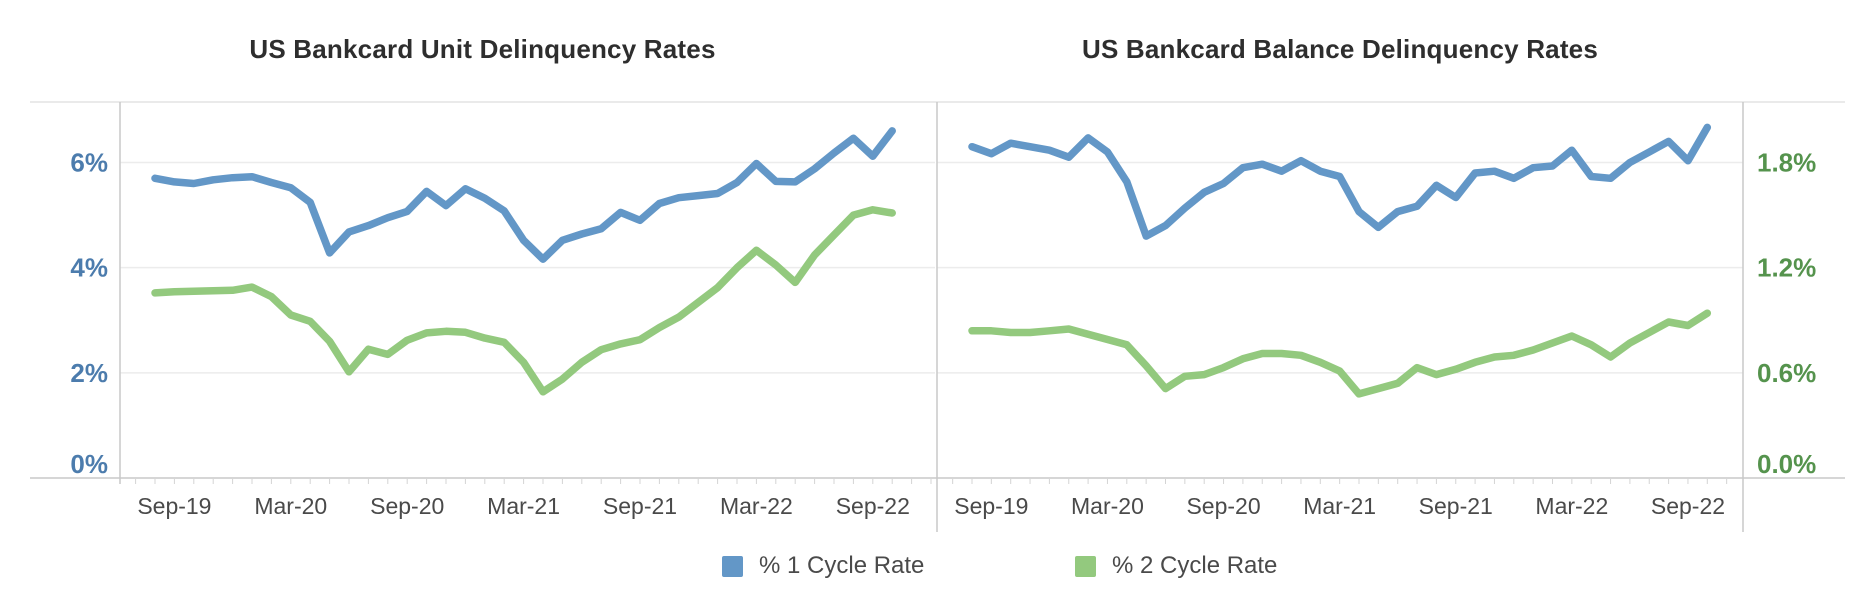 This screenshot has width=1876, height=600. I want to click on legend-item-2-cycle-rate: % 2 Cycle Rate, so click(1176, 565).